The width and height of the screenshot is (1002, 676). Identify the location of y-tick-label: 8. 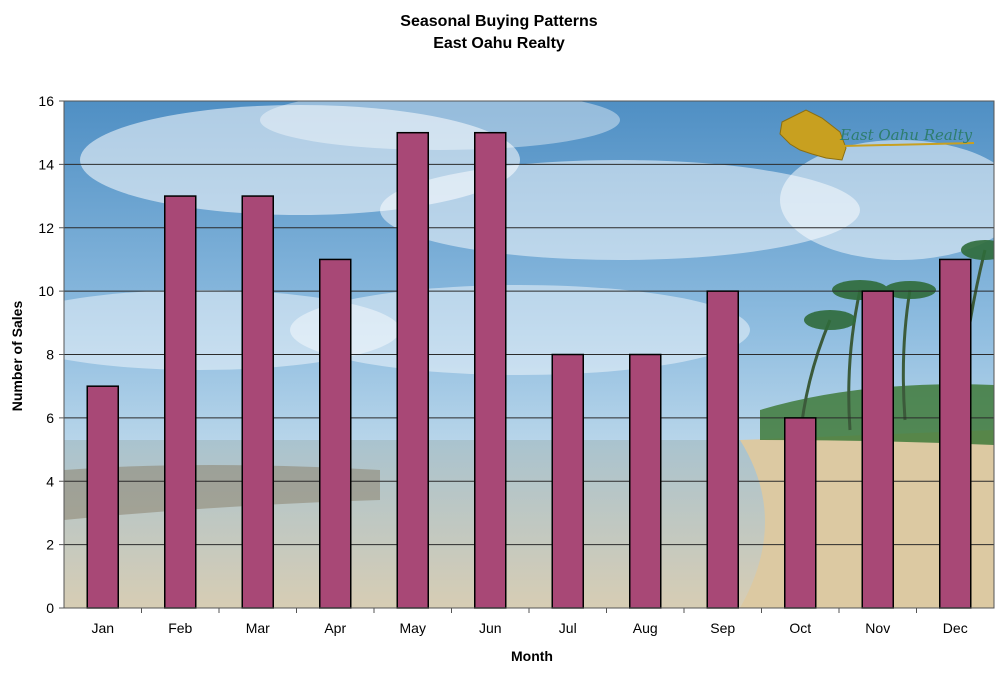
(50, 355).